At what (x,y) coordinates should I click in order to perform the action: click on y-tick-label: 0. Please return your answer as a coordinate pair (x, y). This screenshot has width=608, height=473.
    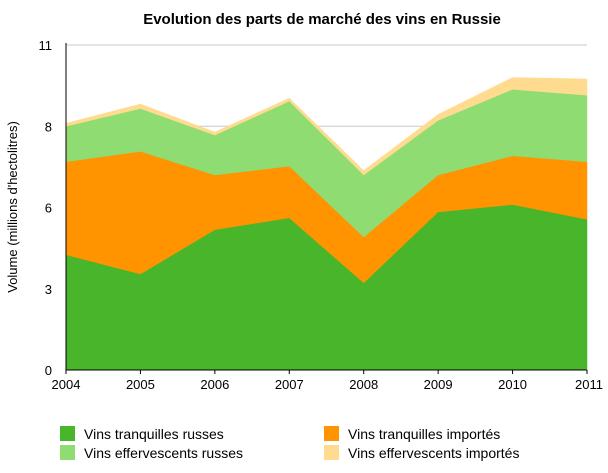
    Looking at the image, I should click on (48, 370).